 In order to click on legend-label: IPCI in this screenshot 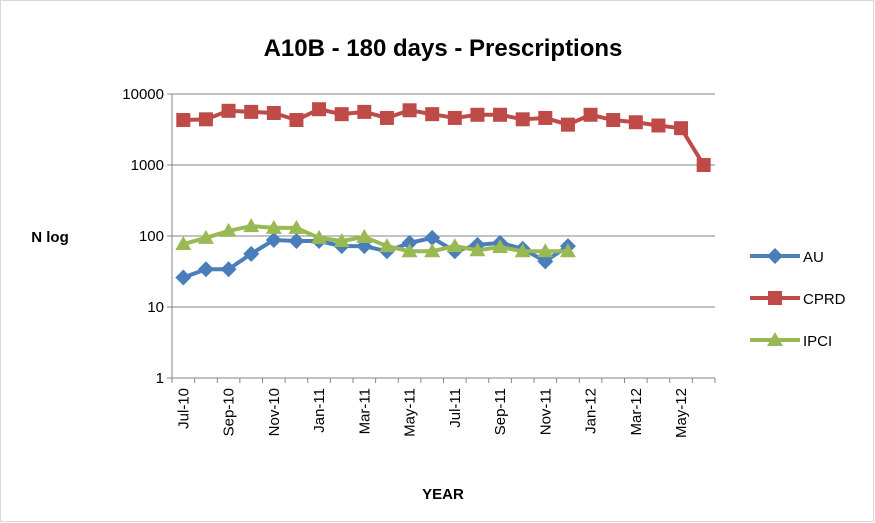, I will do `click(817, 341)`.